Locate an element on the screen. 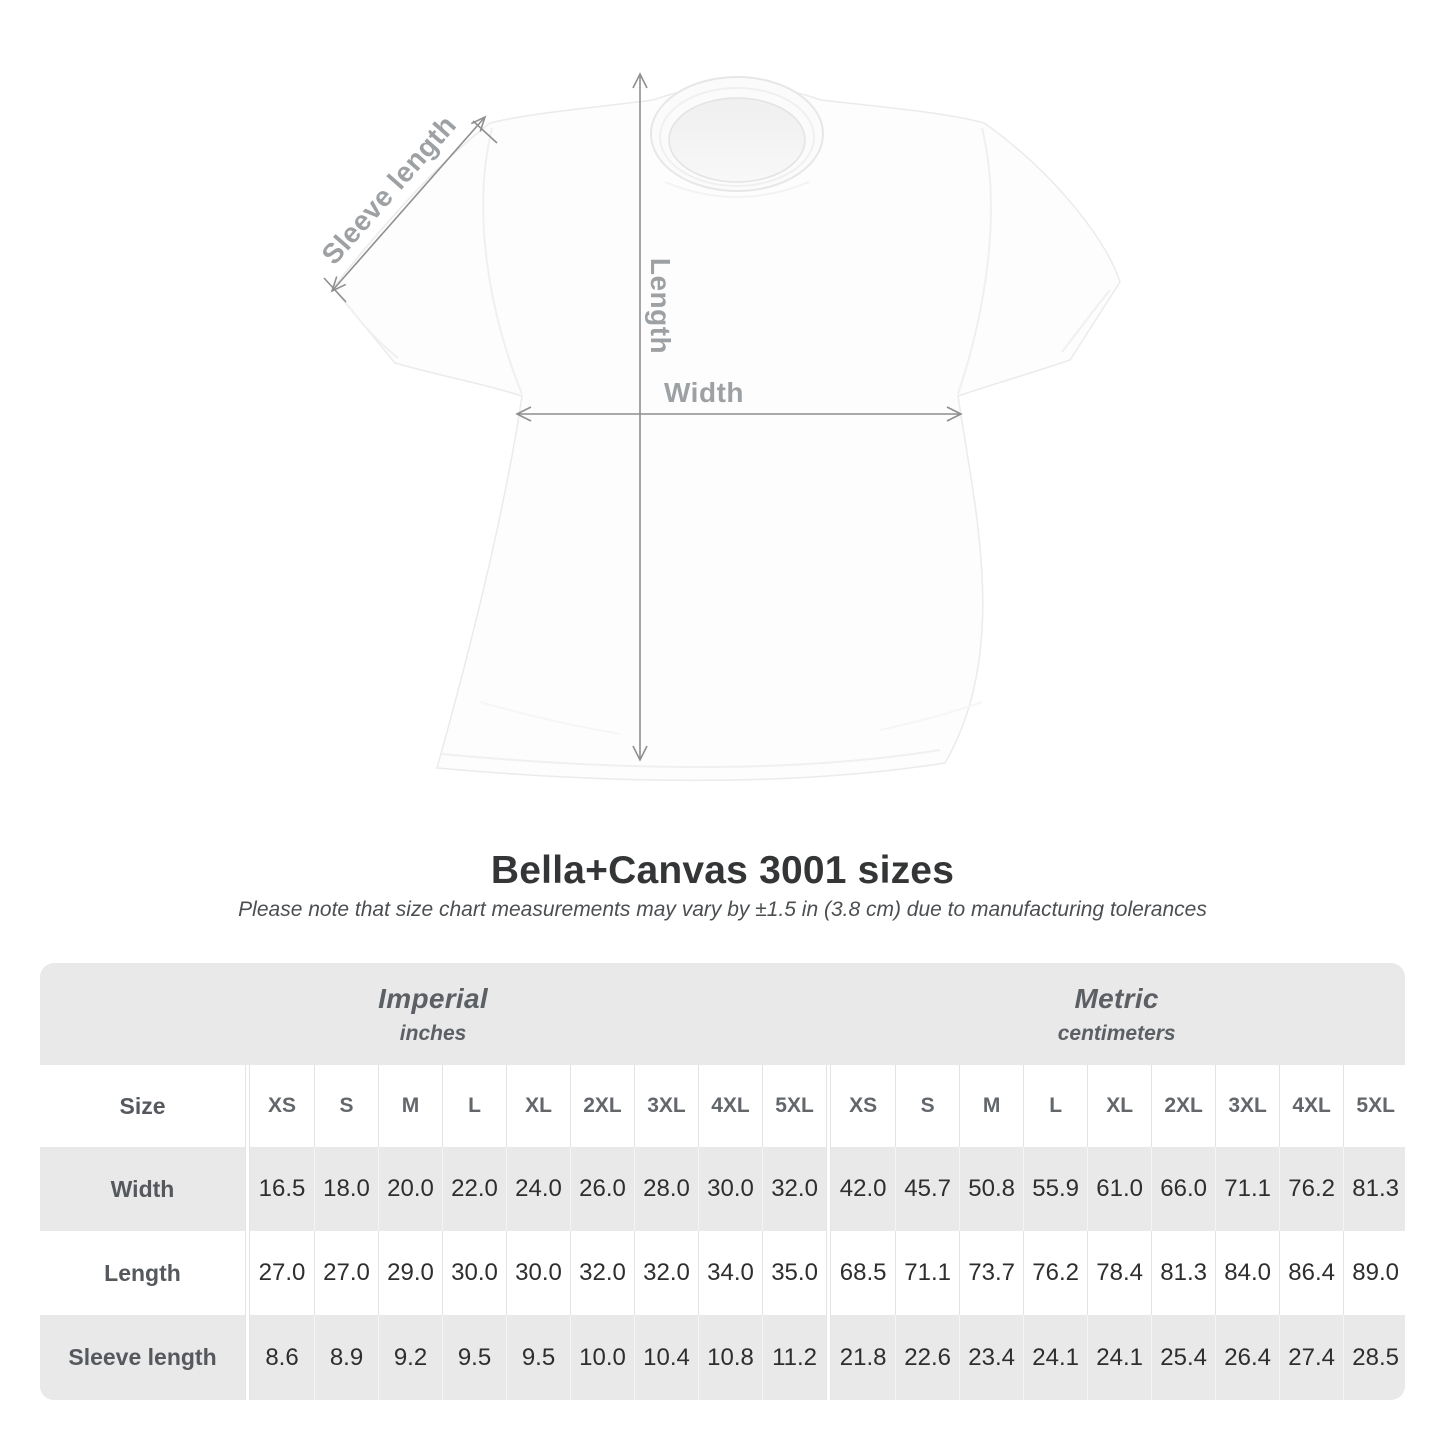  value-cell-imperial: 9.2 is located at coordinates (410, 1357).